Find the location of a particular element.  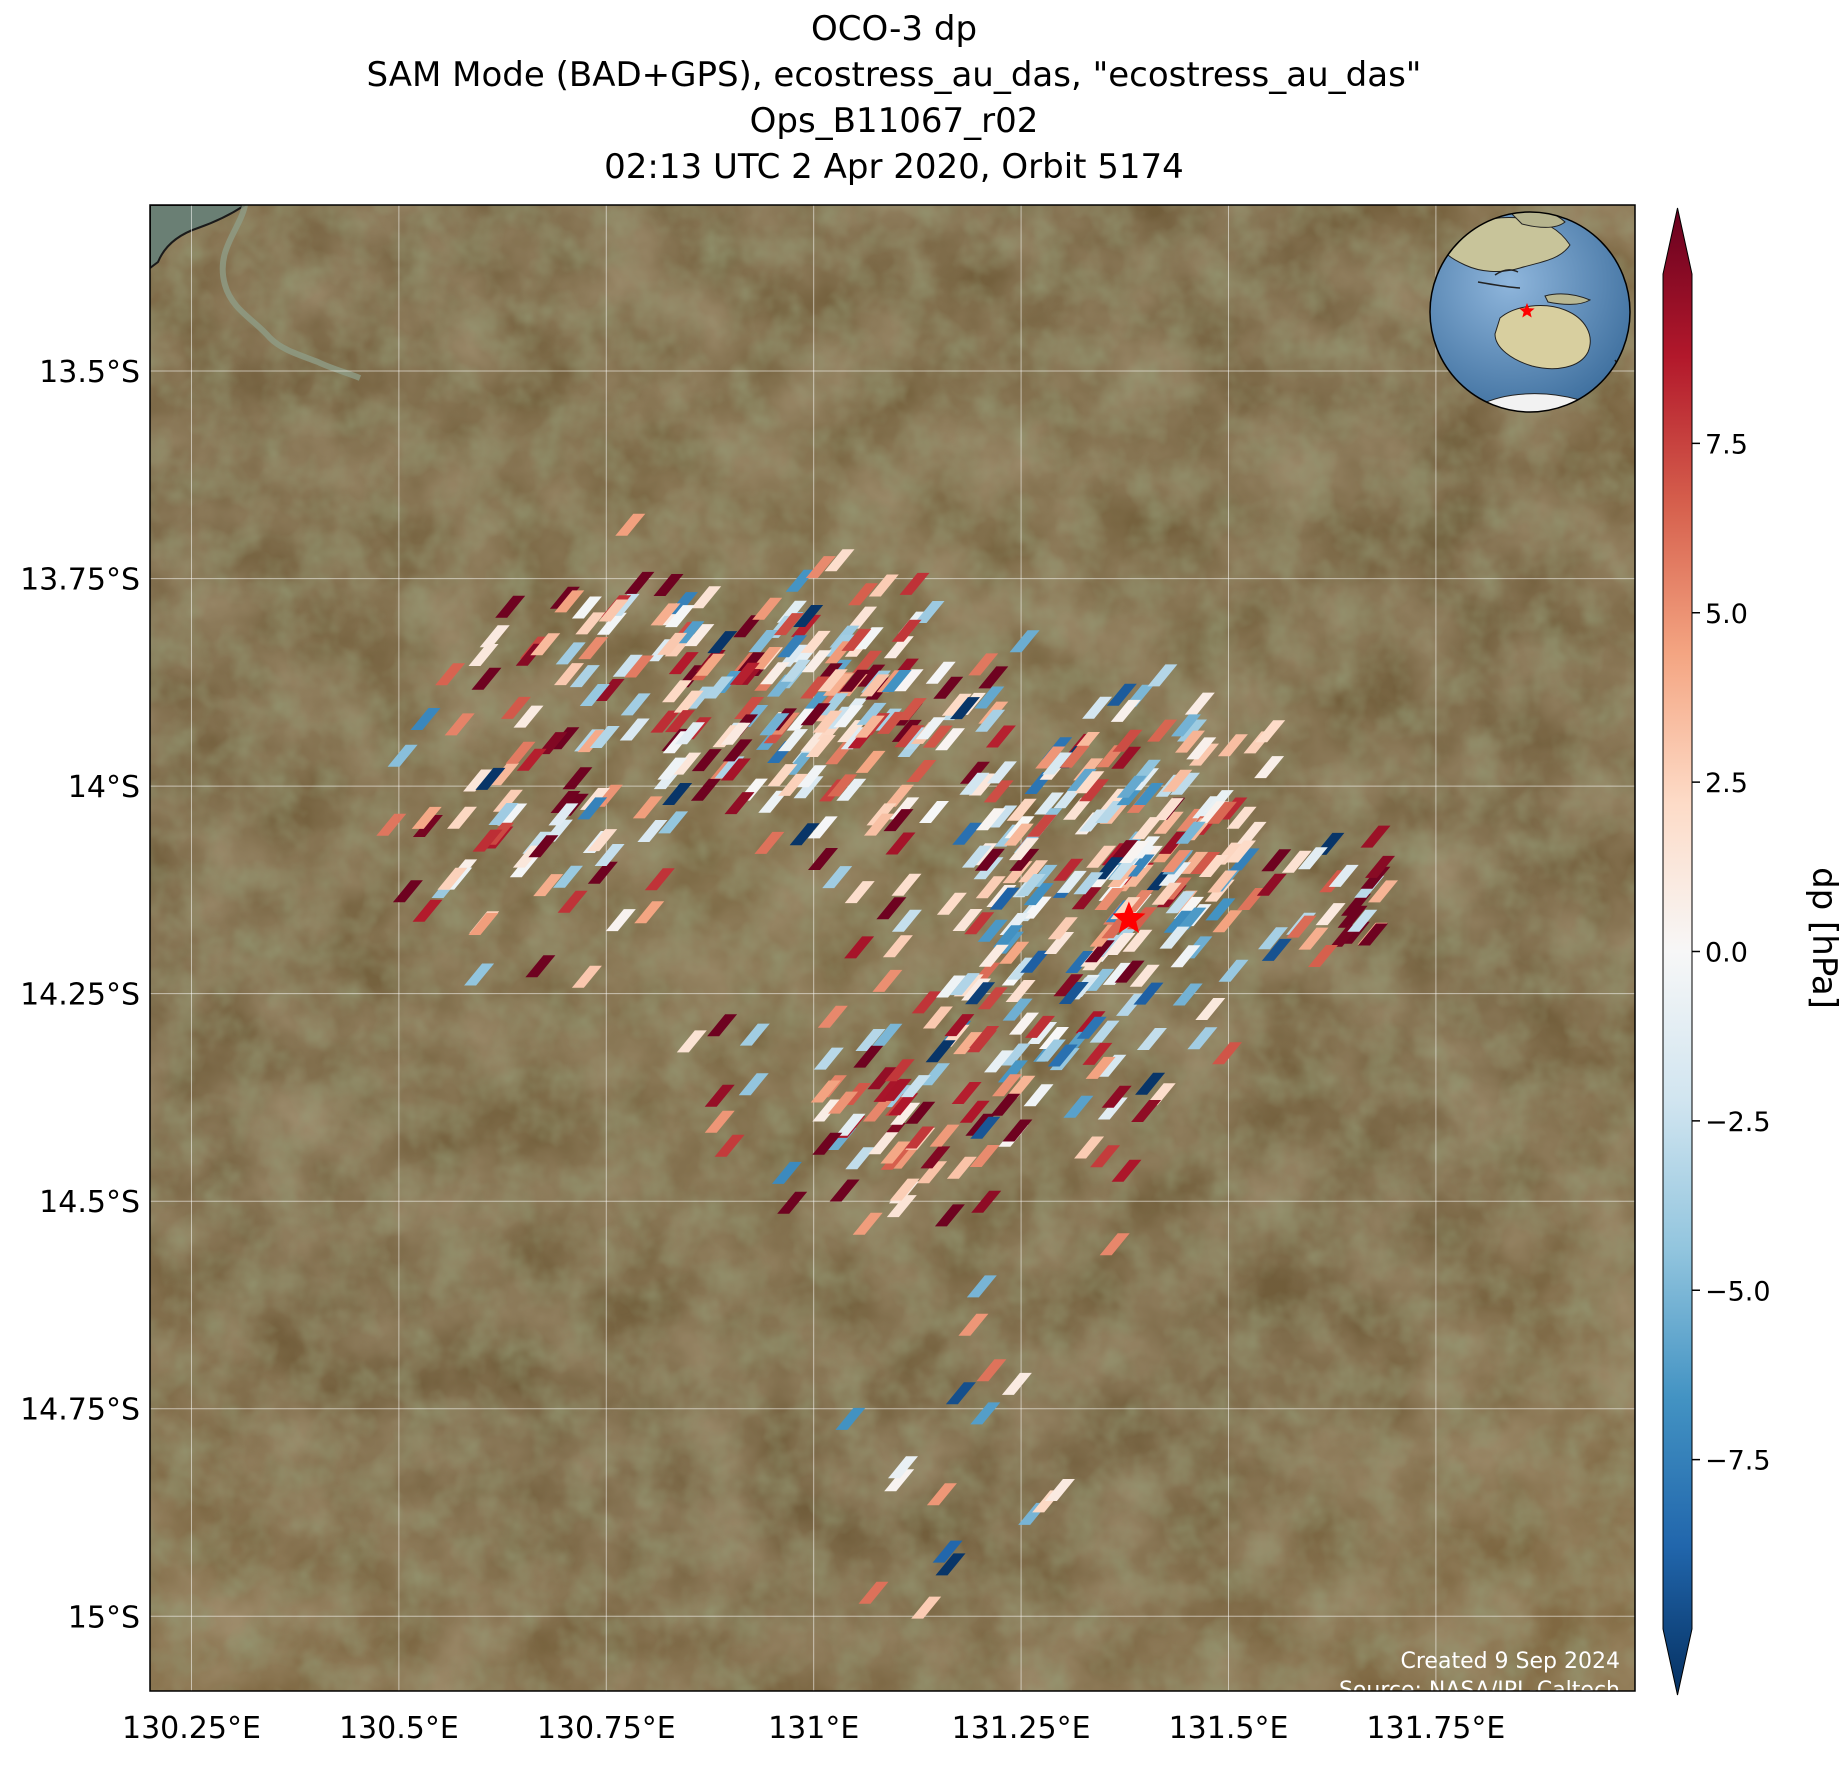

river-estuary is located at coordinates (290, 293).